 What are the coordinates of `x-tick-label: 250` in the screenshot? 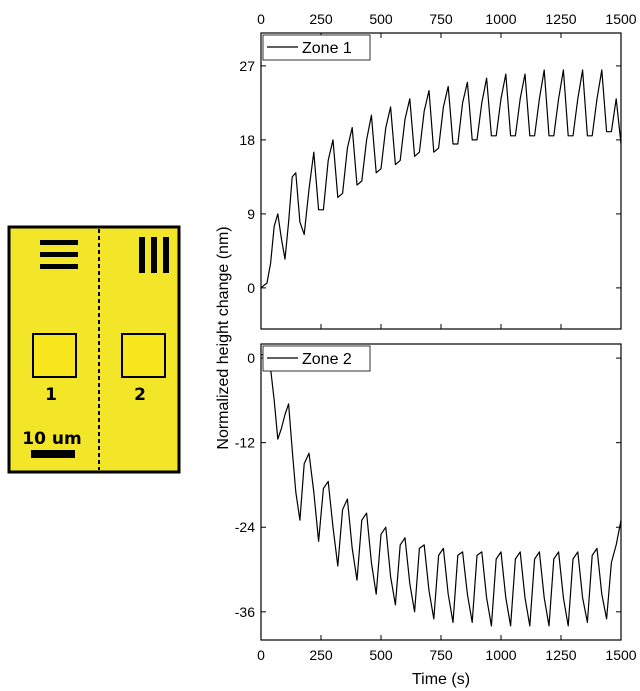 It's located at (321, 655).